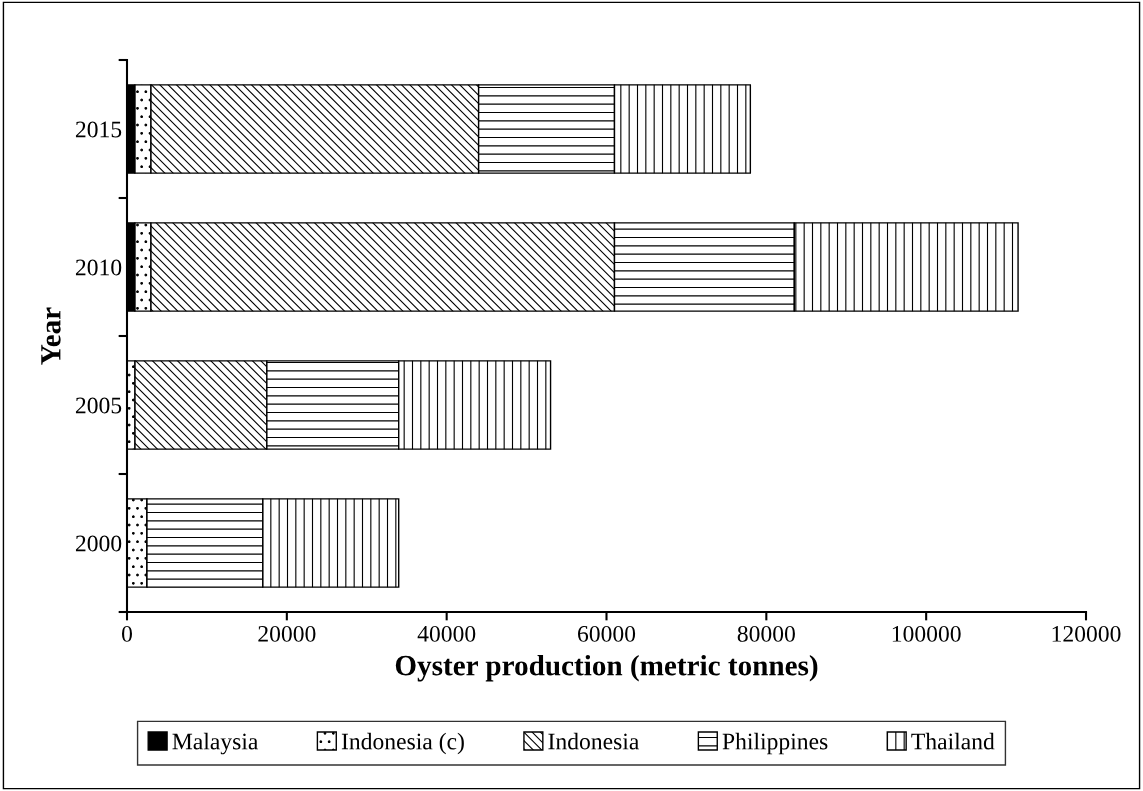 The image size is (1143, 791). I want to click on x-tick-label: 80000, so click(766, 633).